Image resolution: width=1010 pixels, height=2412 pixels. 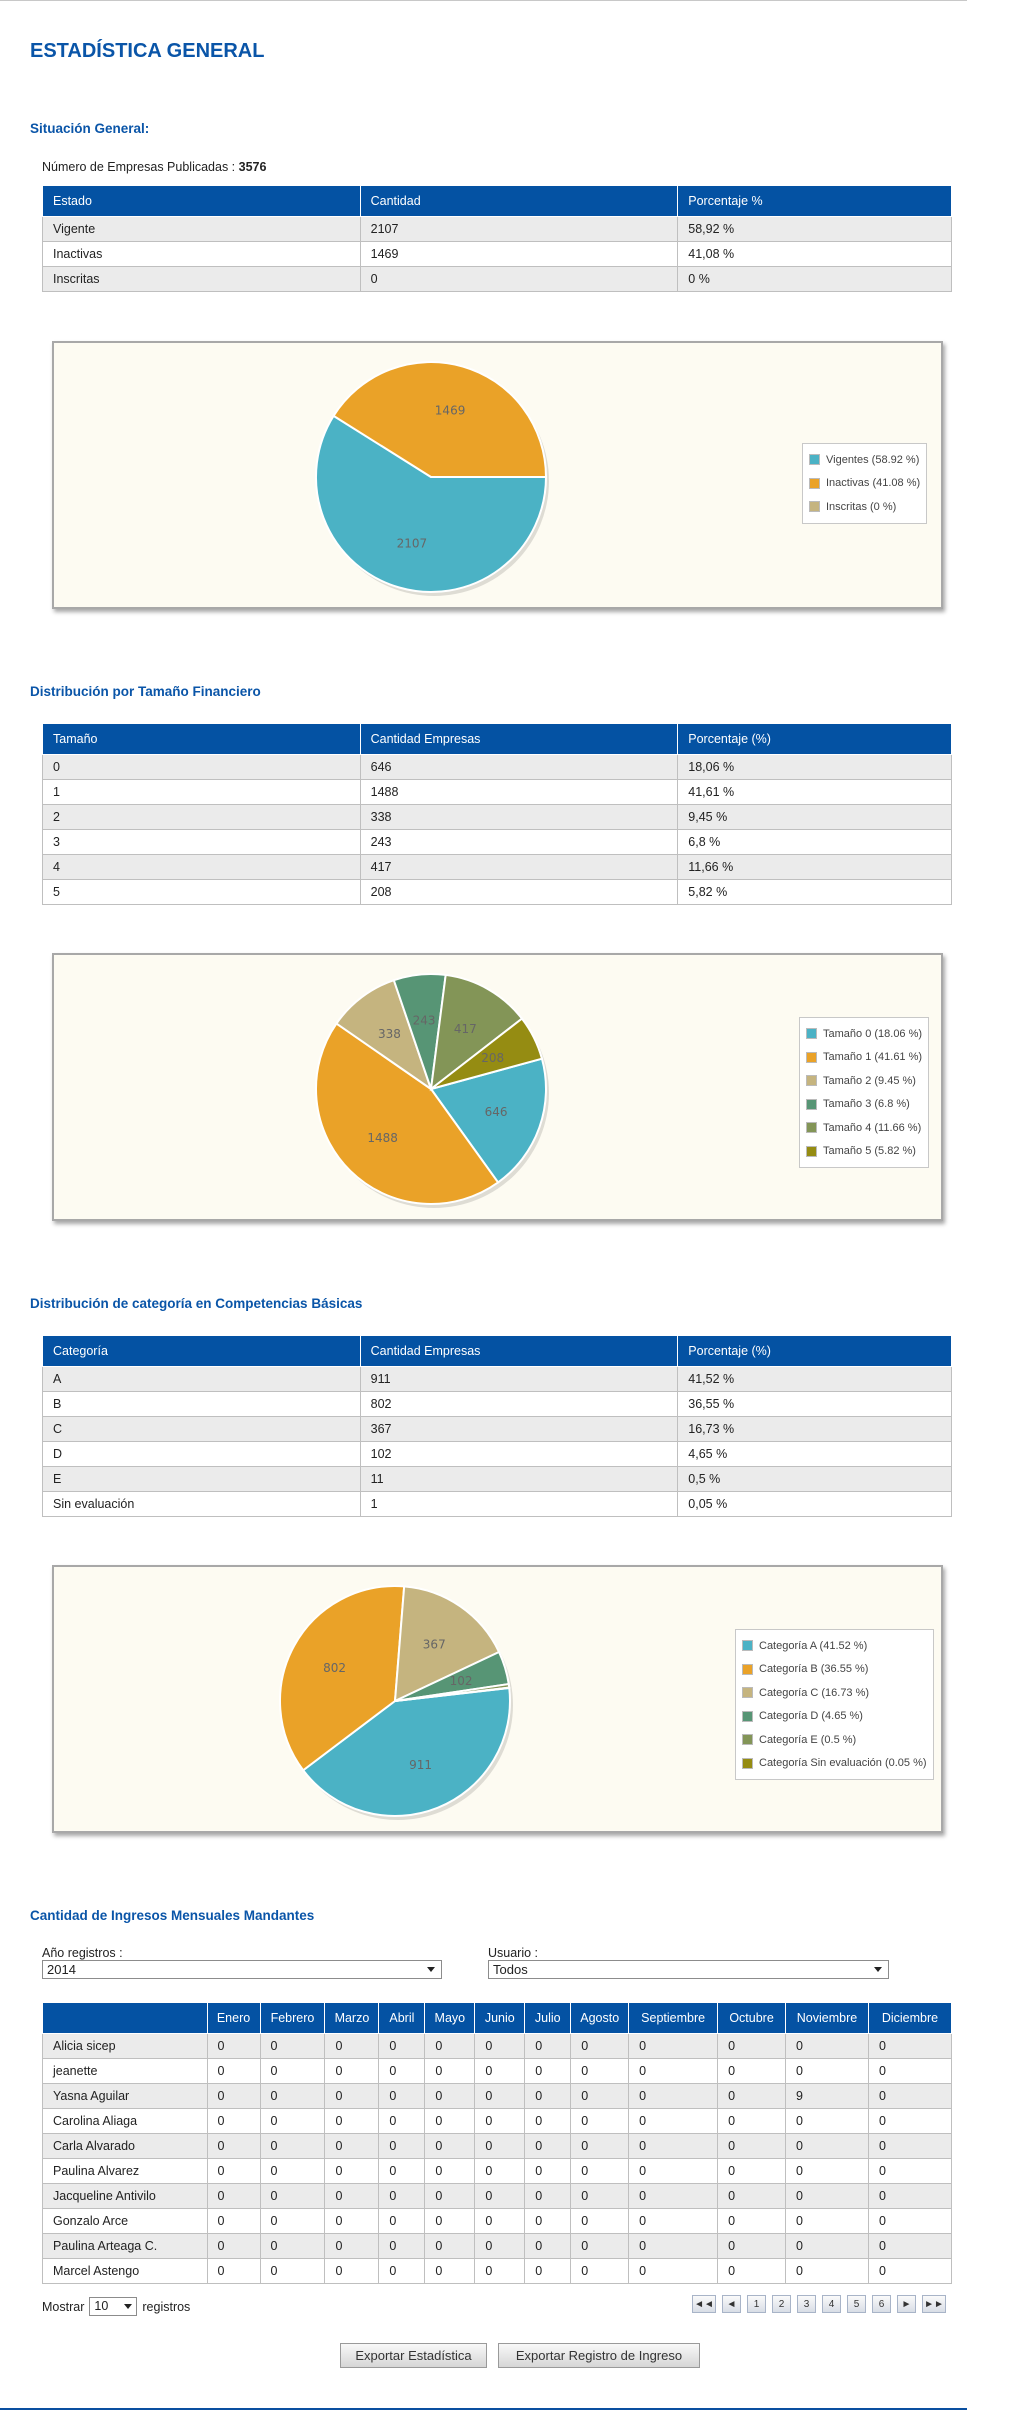 What do you see at coordinates (497, 2121) in the screenshot?
I see `table-row: Carolina Aliaga 0 0 0 0 0 0 0 0 0 0 0 0` at bounding box center [497, 2121].